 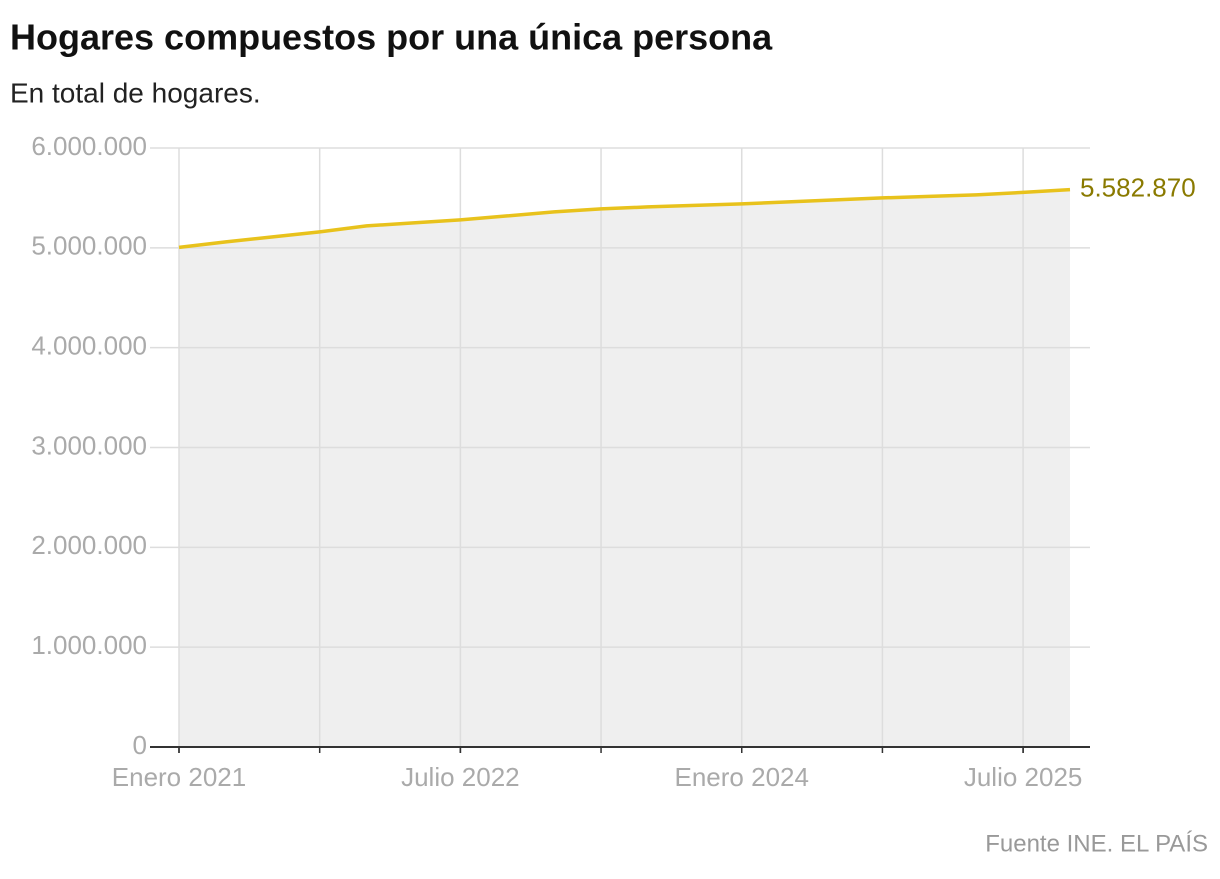 I want to click on chart-title: Hogares compuestos por una única persona, so click(x=391, y=37).